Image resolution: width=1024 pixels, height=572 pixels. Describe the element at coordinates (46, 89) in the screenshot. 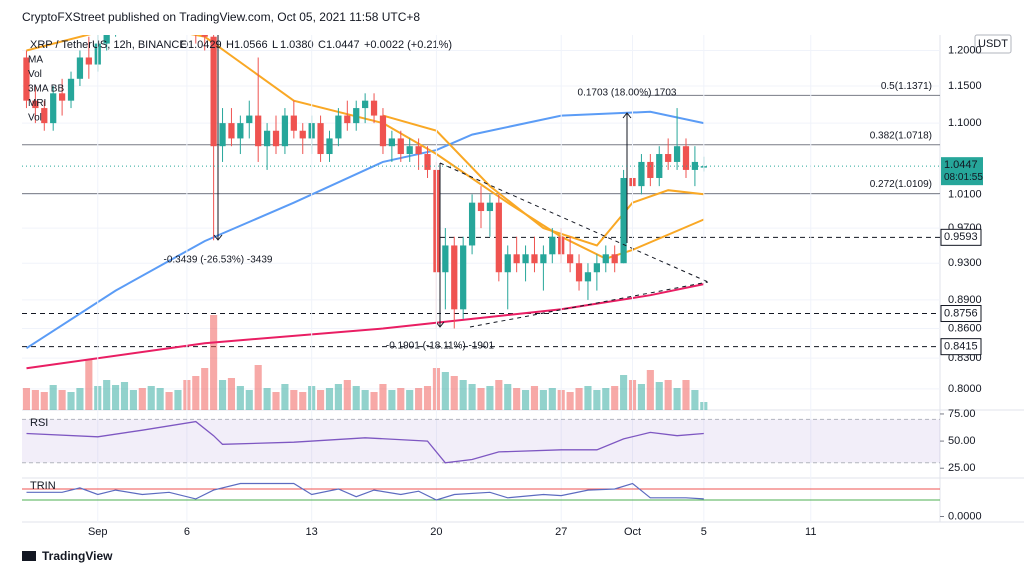

I see `indicator-label: 3MA BB` at that location.